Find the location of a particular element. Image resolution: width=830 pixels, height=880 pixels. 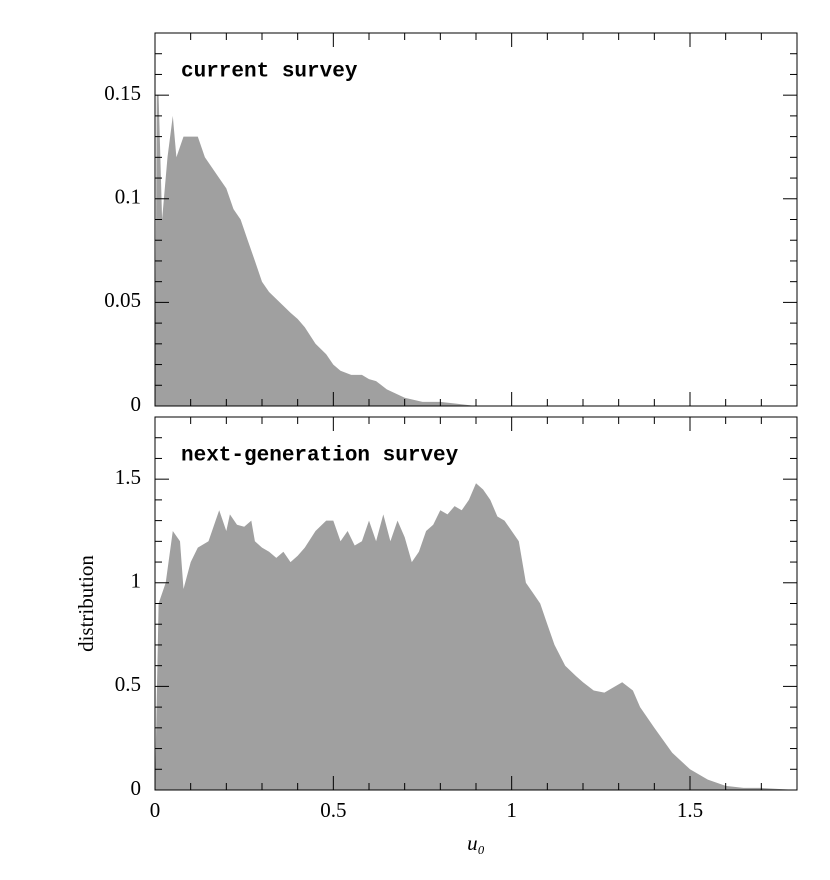

y-tick-label: 0.15 is located at coordinates (122, 93).